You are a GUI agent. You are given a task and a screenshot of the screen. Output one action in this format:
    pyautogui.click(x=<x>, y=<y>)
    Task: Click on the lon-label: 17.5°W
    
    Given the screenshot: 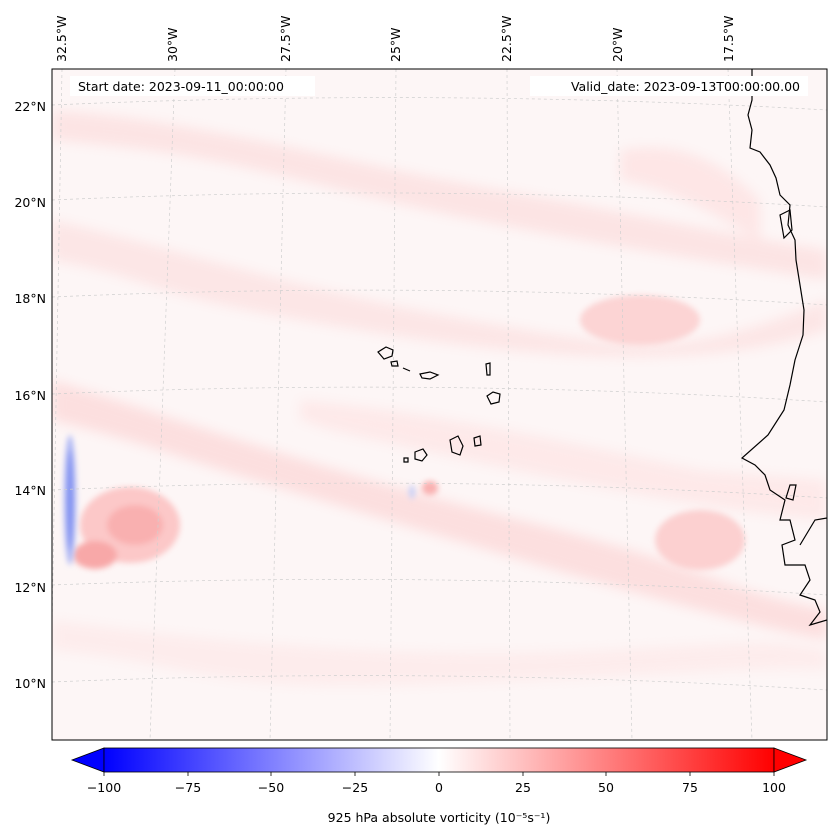 What is the action you would take?
    pyautogui.click(x=728, y=39)
    